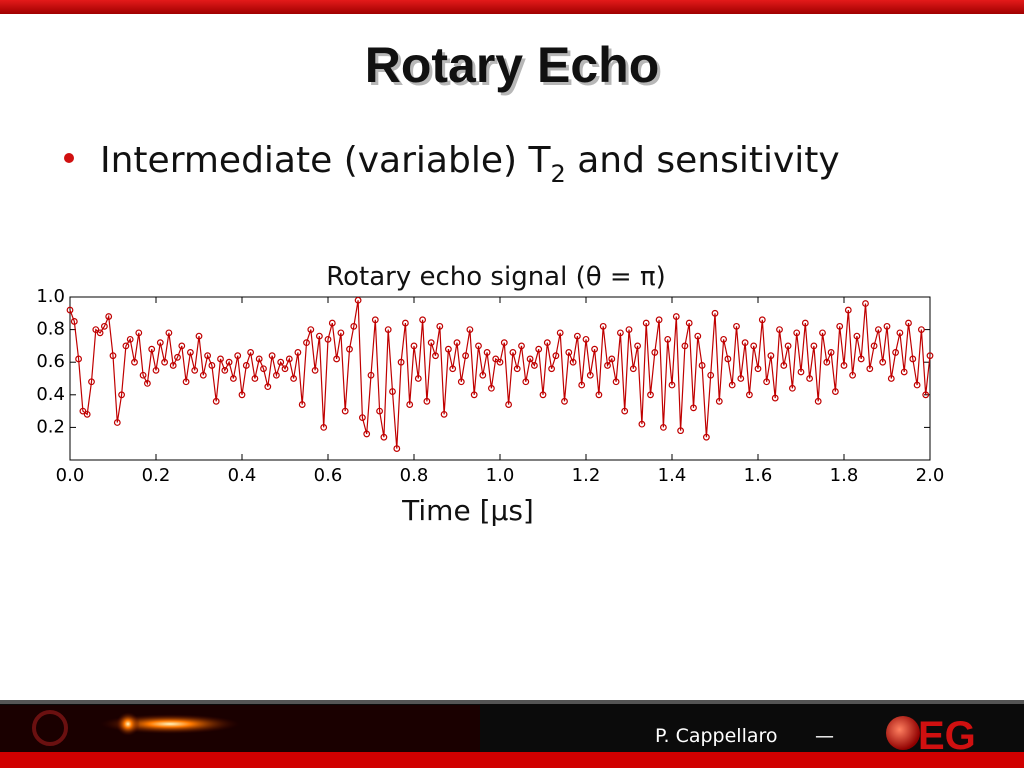 This screenshot has height=768, width=1024. I want to click on y-tick-label: 0.6, so click(50, 361).